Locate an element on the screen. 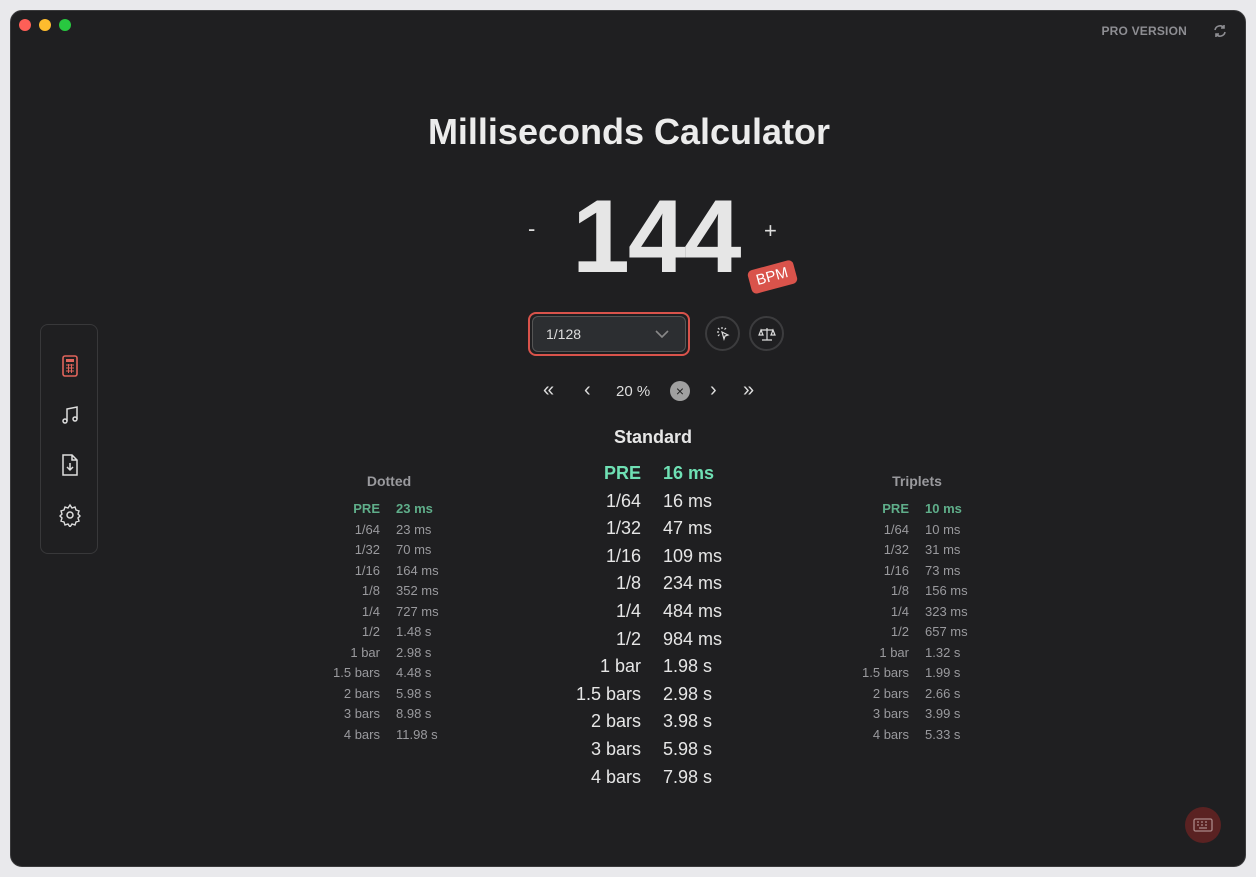  last-button: » is located at coordinates (749, 390).